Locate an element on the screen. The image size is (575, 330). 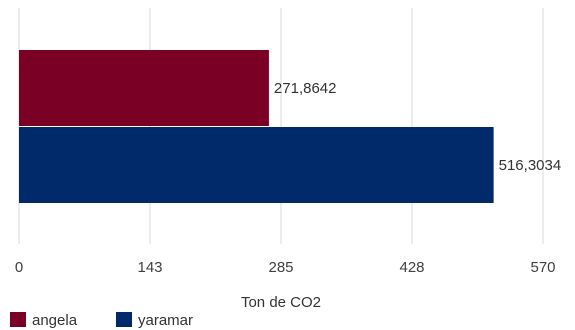
legend-label-angela: angela is located at coordinates (55, 320).